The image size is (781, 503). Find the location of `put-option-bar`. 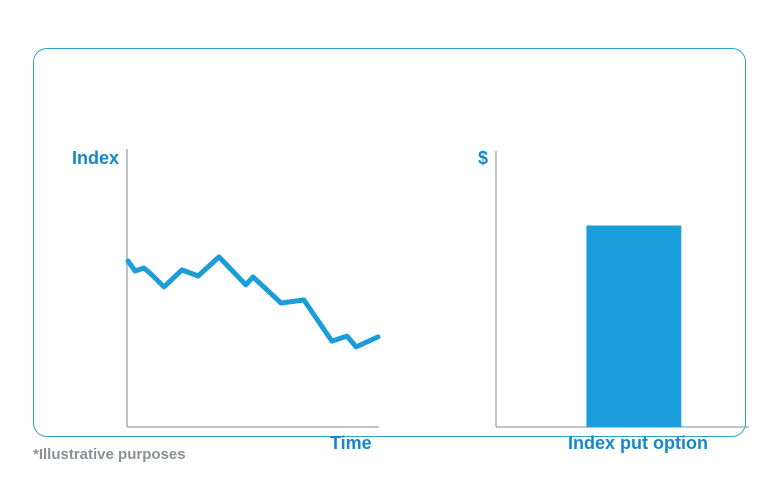

put-option-bar is located at coordinates (634, 326).